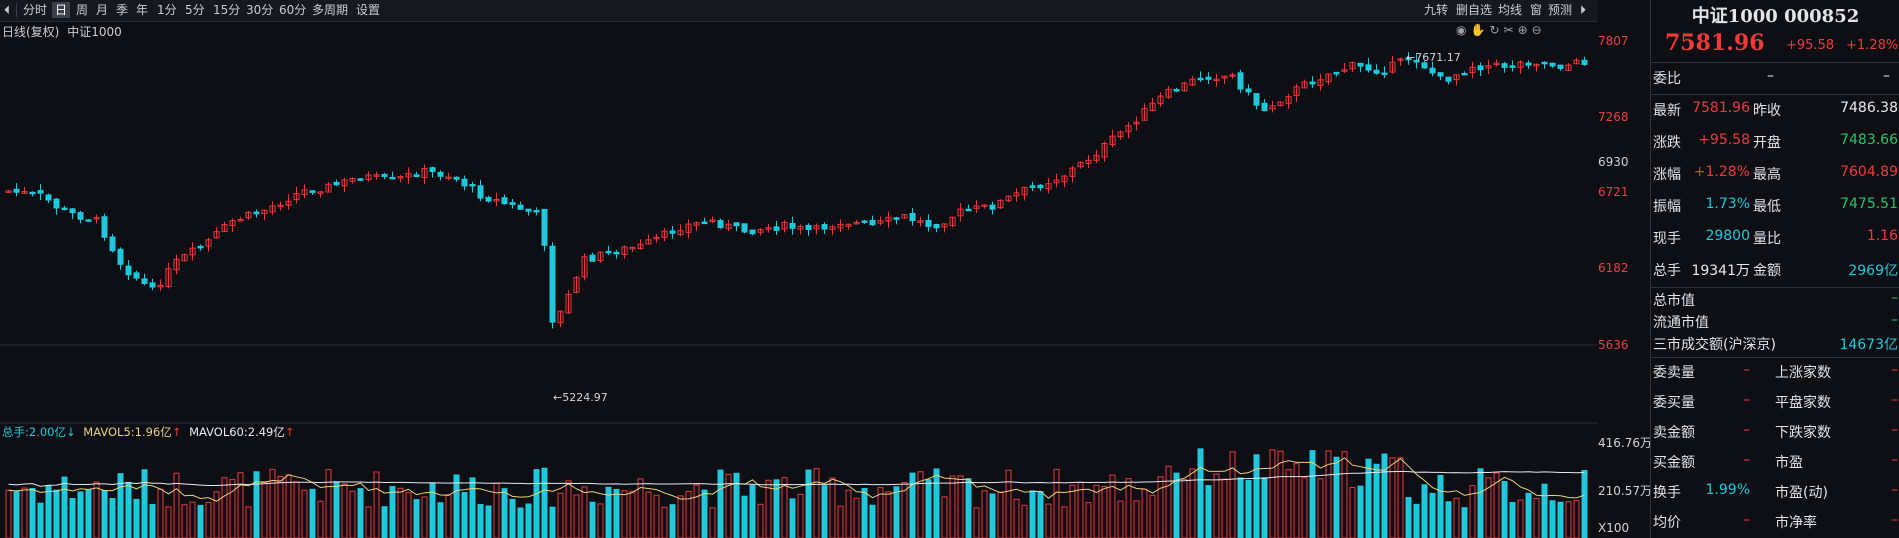  What do you see at coordinates (1775, 206) in the screenshot?
I see `quote-row: 振幅 1.73% 最低 7475.51` at bounding box center [1775, 206].